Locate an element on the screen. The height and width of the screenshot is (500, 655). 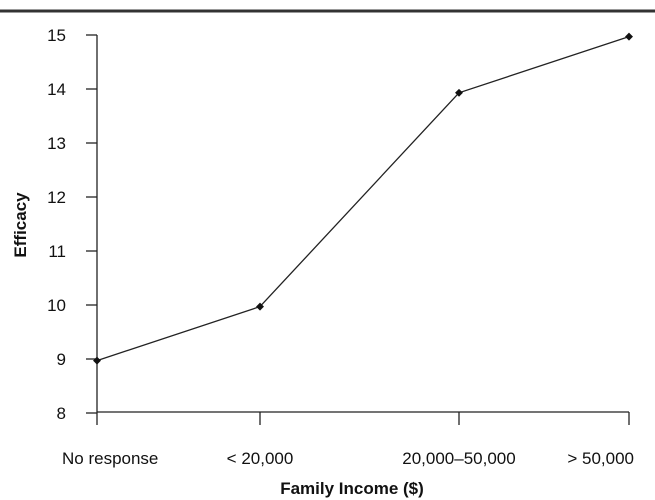
y-axis-title: Efficacy is located at coordinates (20, 225).